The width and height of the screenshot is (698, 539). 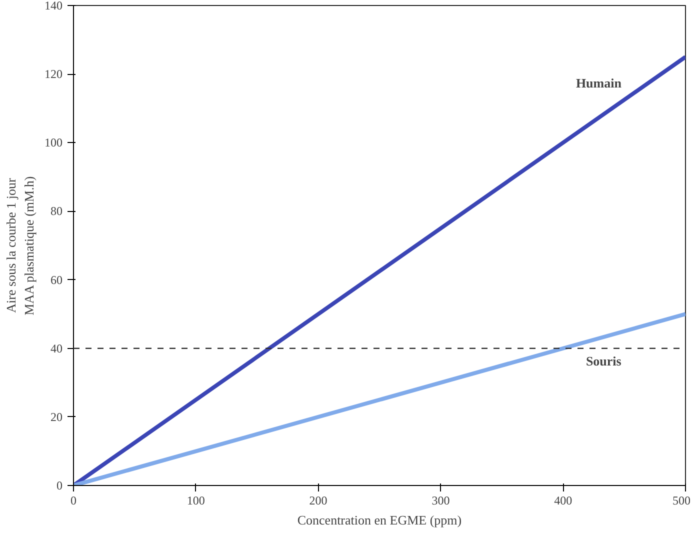 What do you see at coordinates (195, 501) in the screenshot?
I see `x-tick-label: 100` at bounding box center [195, 501].